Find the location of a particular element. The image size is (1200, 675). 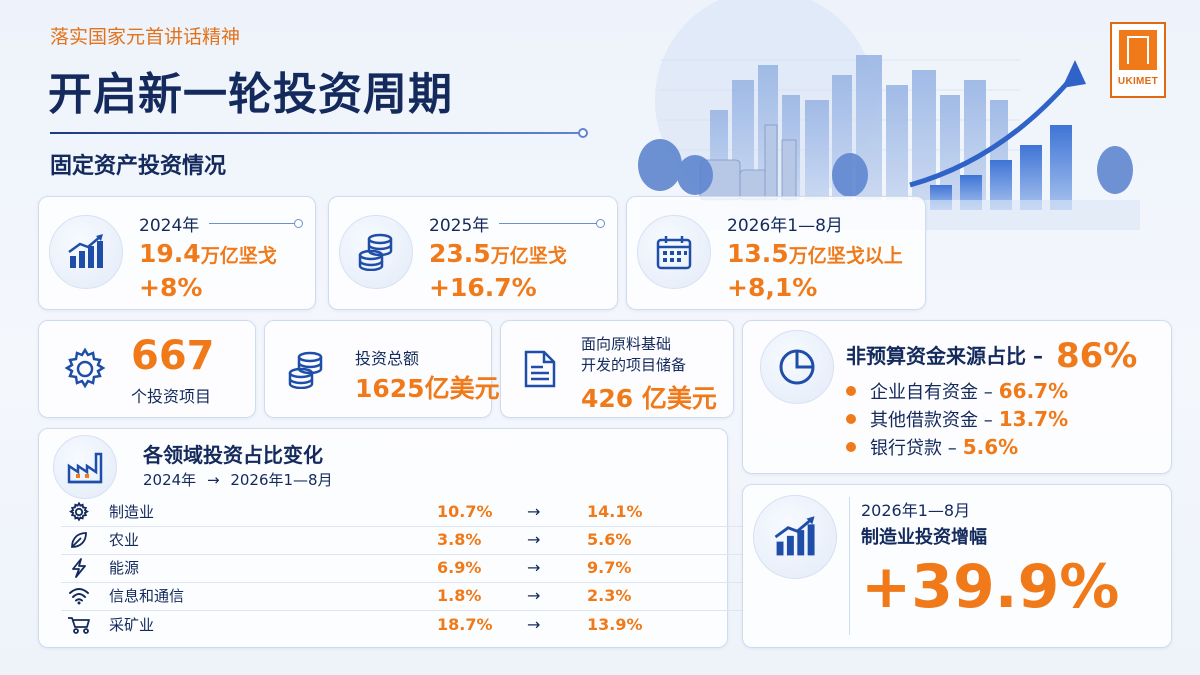

sector-from: 3.8% is located at coordinates (459, 539).